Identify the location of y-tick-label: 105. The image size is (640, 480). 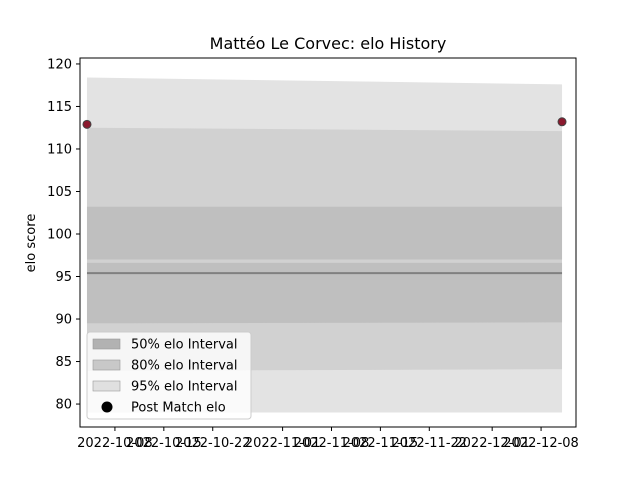
(59, 192).